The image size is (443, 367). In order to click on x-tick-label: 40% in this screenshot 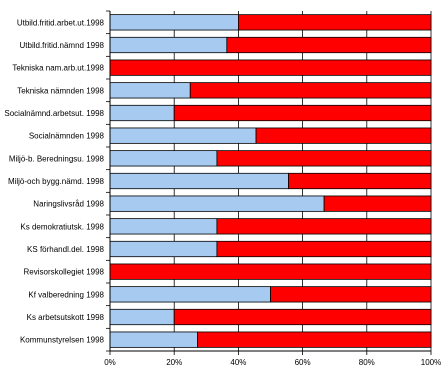, I will do `click(238, 362)`.